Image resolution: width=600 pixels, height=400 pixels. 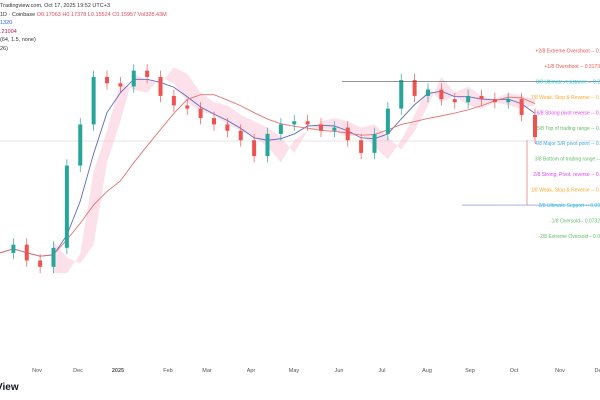 What do you see at coordinates (470, 371) in the screenshot?
I see `x-tick-label: Sep` at bounding box center [470, 371].